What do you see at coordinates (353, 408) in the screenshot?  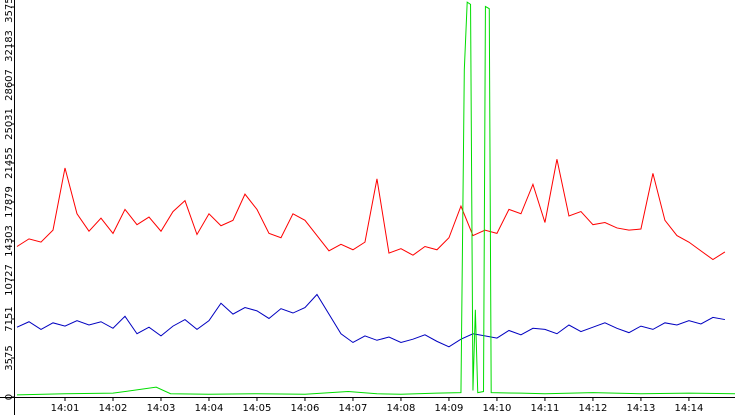 I see `x-tick-label: 14:07` at bounding box center [353, 408].